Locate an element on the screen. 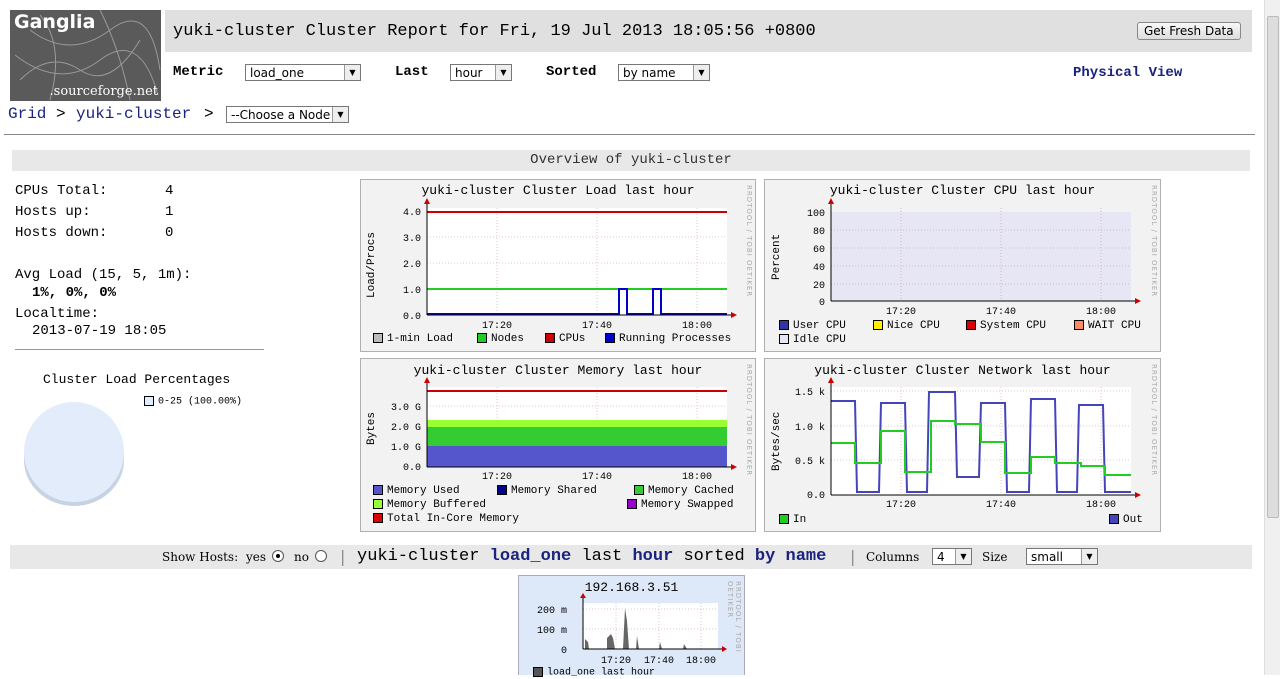 The height and width of the screenshot is (679, 1280). y-axis-label: Load/Procs is located at coordinates (372, 265).